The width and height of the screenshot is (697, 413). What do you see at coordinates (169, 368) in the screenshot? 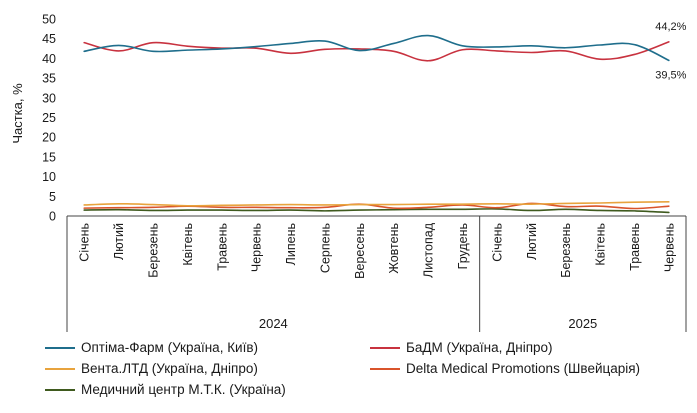
I see `legend-label: Вента.ЛТД (Україна, Дніпро)` at bounding box center [169, 368].